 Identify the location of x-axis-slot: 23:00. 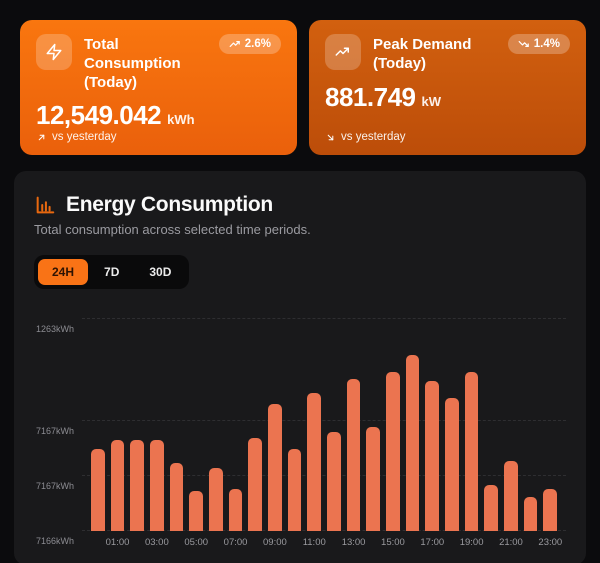
(550, 544).